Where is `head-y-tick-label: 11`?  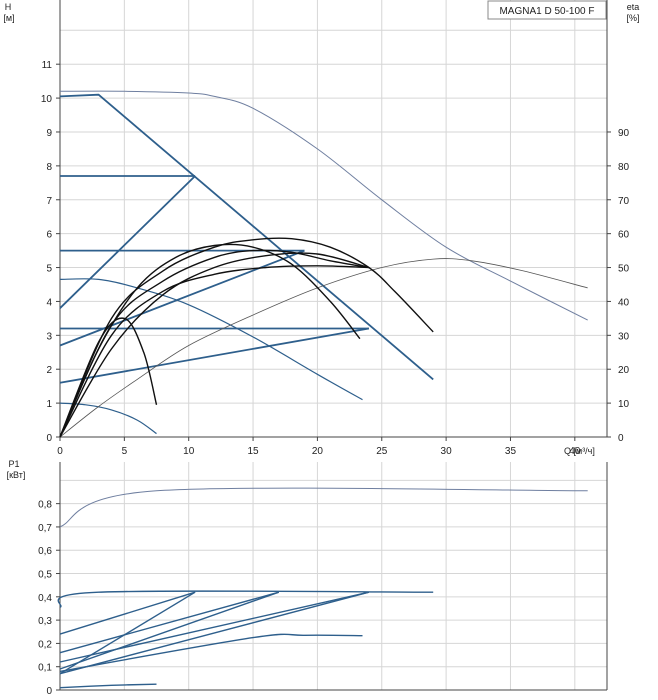
head-y-tick-label: 11 is located at coordinates (47, 65).